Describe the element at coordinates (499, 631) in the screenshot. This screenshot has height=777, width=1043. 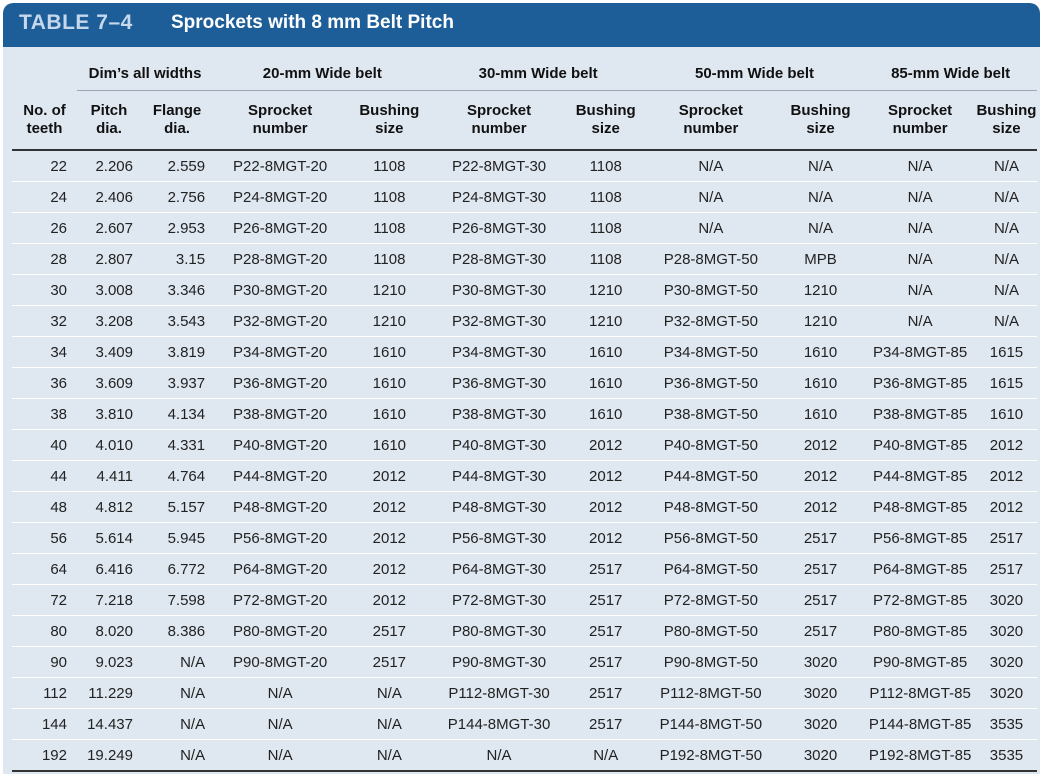
I see `sprocket-30-cell: P80-8MGT-30` at that location.